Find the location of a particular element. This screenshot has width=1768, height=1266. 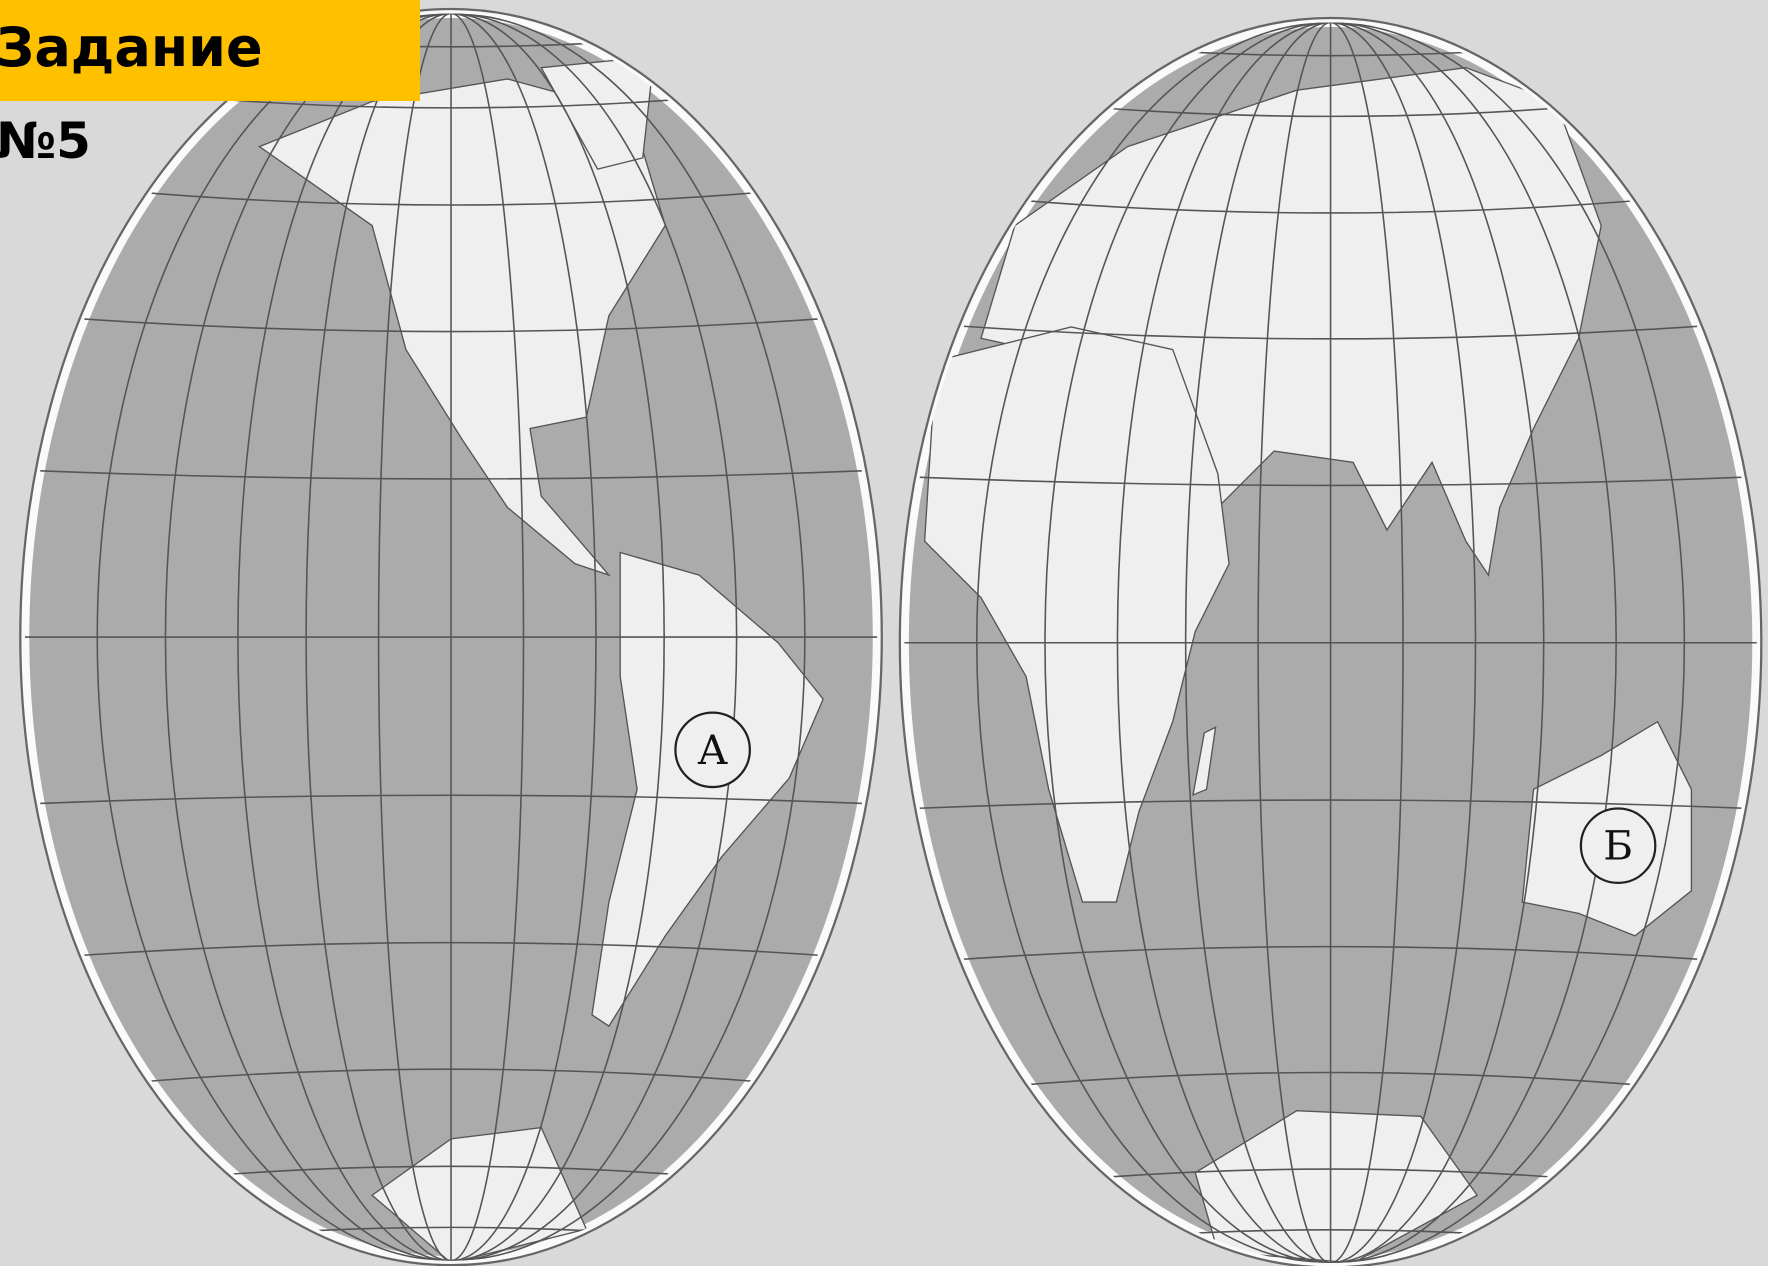

title-box is located at coordinates (210, 50).